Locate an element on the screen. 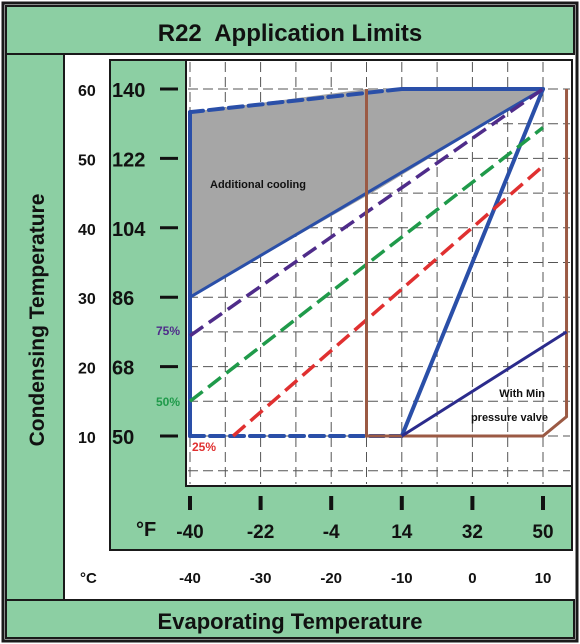 This screenshot has width=580, height=644. title-bar is located at coordinates (290, 30).